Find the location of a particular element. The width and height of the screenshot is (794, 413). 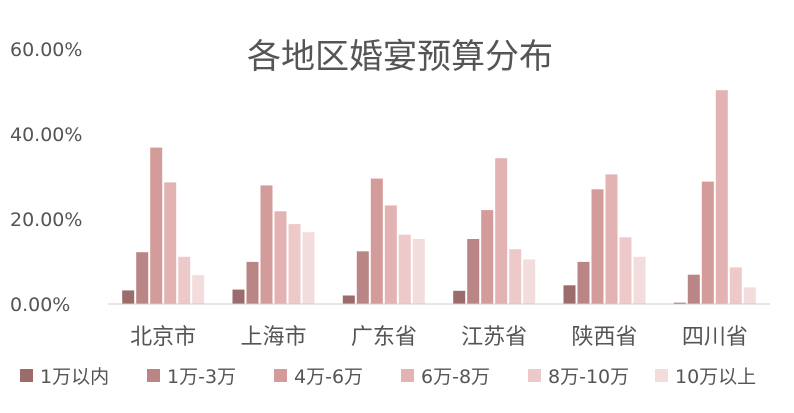

legend-label: 8万-10万 is located at coordinates (588, 377).